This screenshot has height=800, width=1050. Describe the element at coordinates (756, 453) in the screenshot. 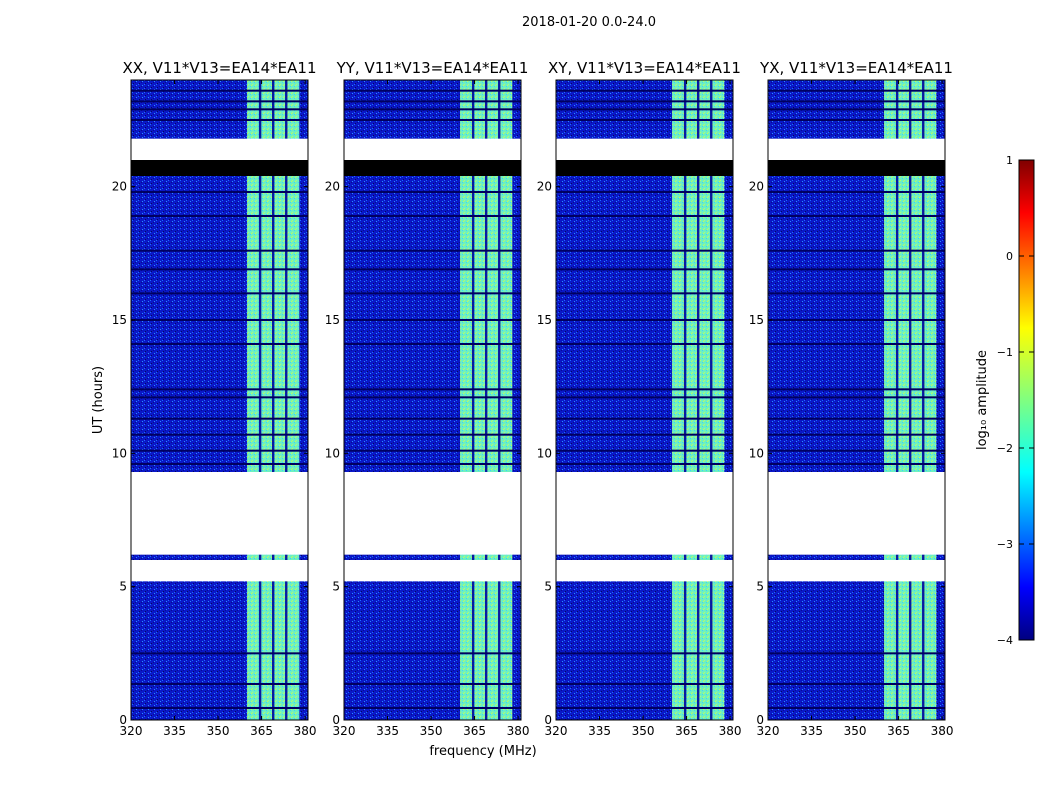

I see `y-tick-label: 10` at that location.